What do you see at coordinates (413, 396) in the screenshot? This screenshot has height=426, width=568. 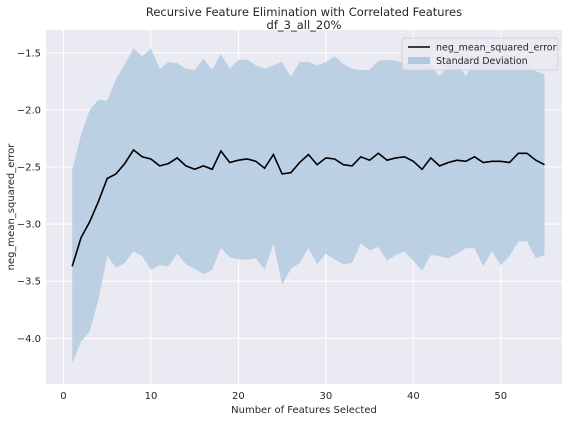 I see `x-tick-label: 40` at bounding box center [413, 396].